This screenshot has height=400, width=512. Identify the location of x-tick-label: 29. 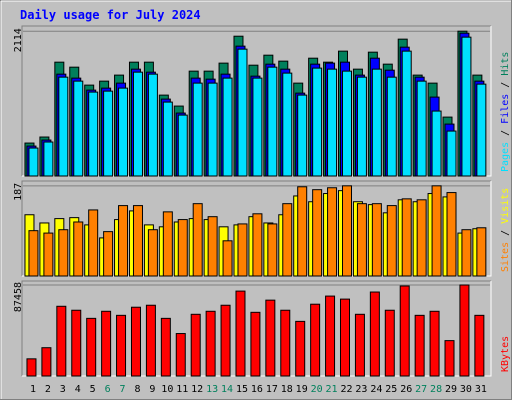
(451, 389).